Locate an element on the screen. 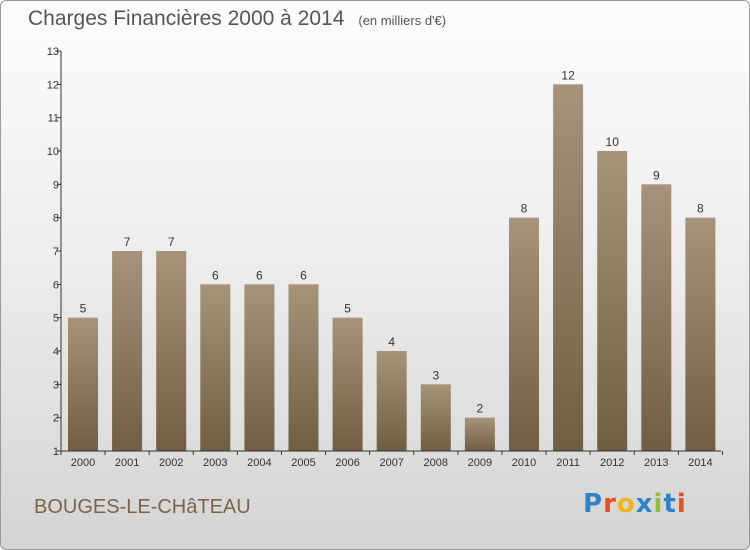 The image size is (750, 550). x-tick-label: 2012 is located at coordinates (612, 463).